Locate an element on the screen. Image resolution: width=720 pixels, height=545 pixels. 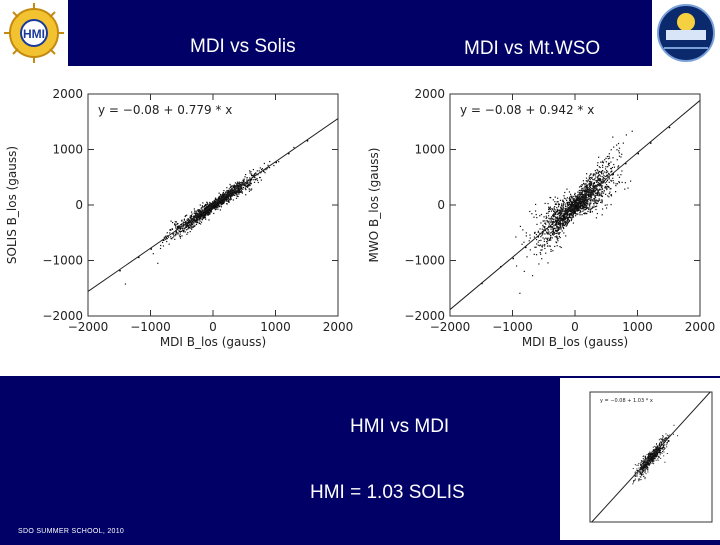
hmi-sun-logo-icon: HMI is located at coordinates (34, 33).